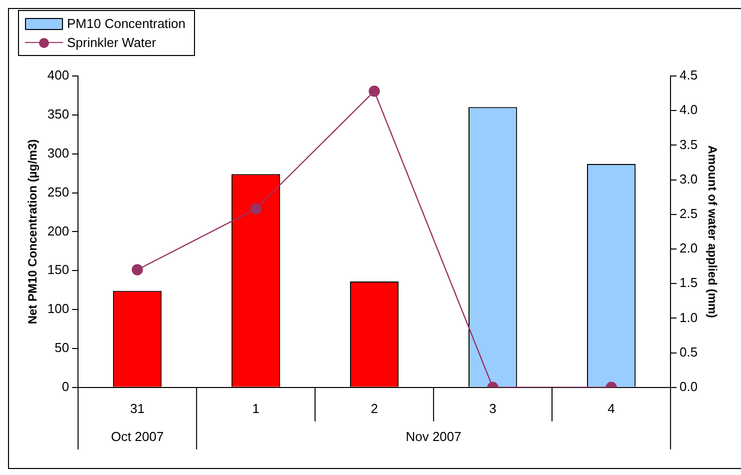  What do you see at coordinates (66, 386) in the screenshot?
I see `y-tick-label: 0` at bounding box center [66, 386].